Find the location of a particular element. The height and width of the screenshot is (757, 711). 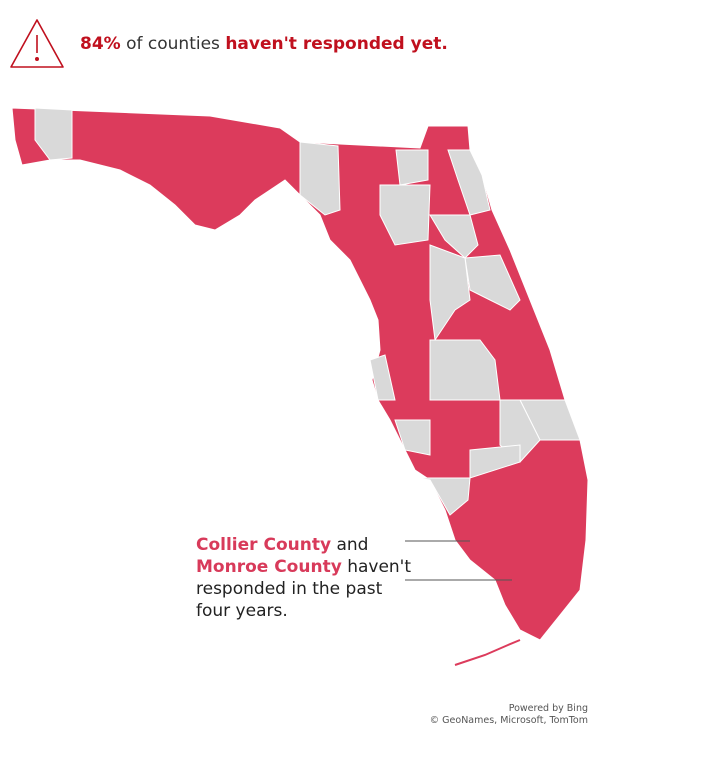

county-name: Monroe County is located at coordinates (269, 567).